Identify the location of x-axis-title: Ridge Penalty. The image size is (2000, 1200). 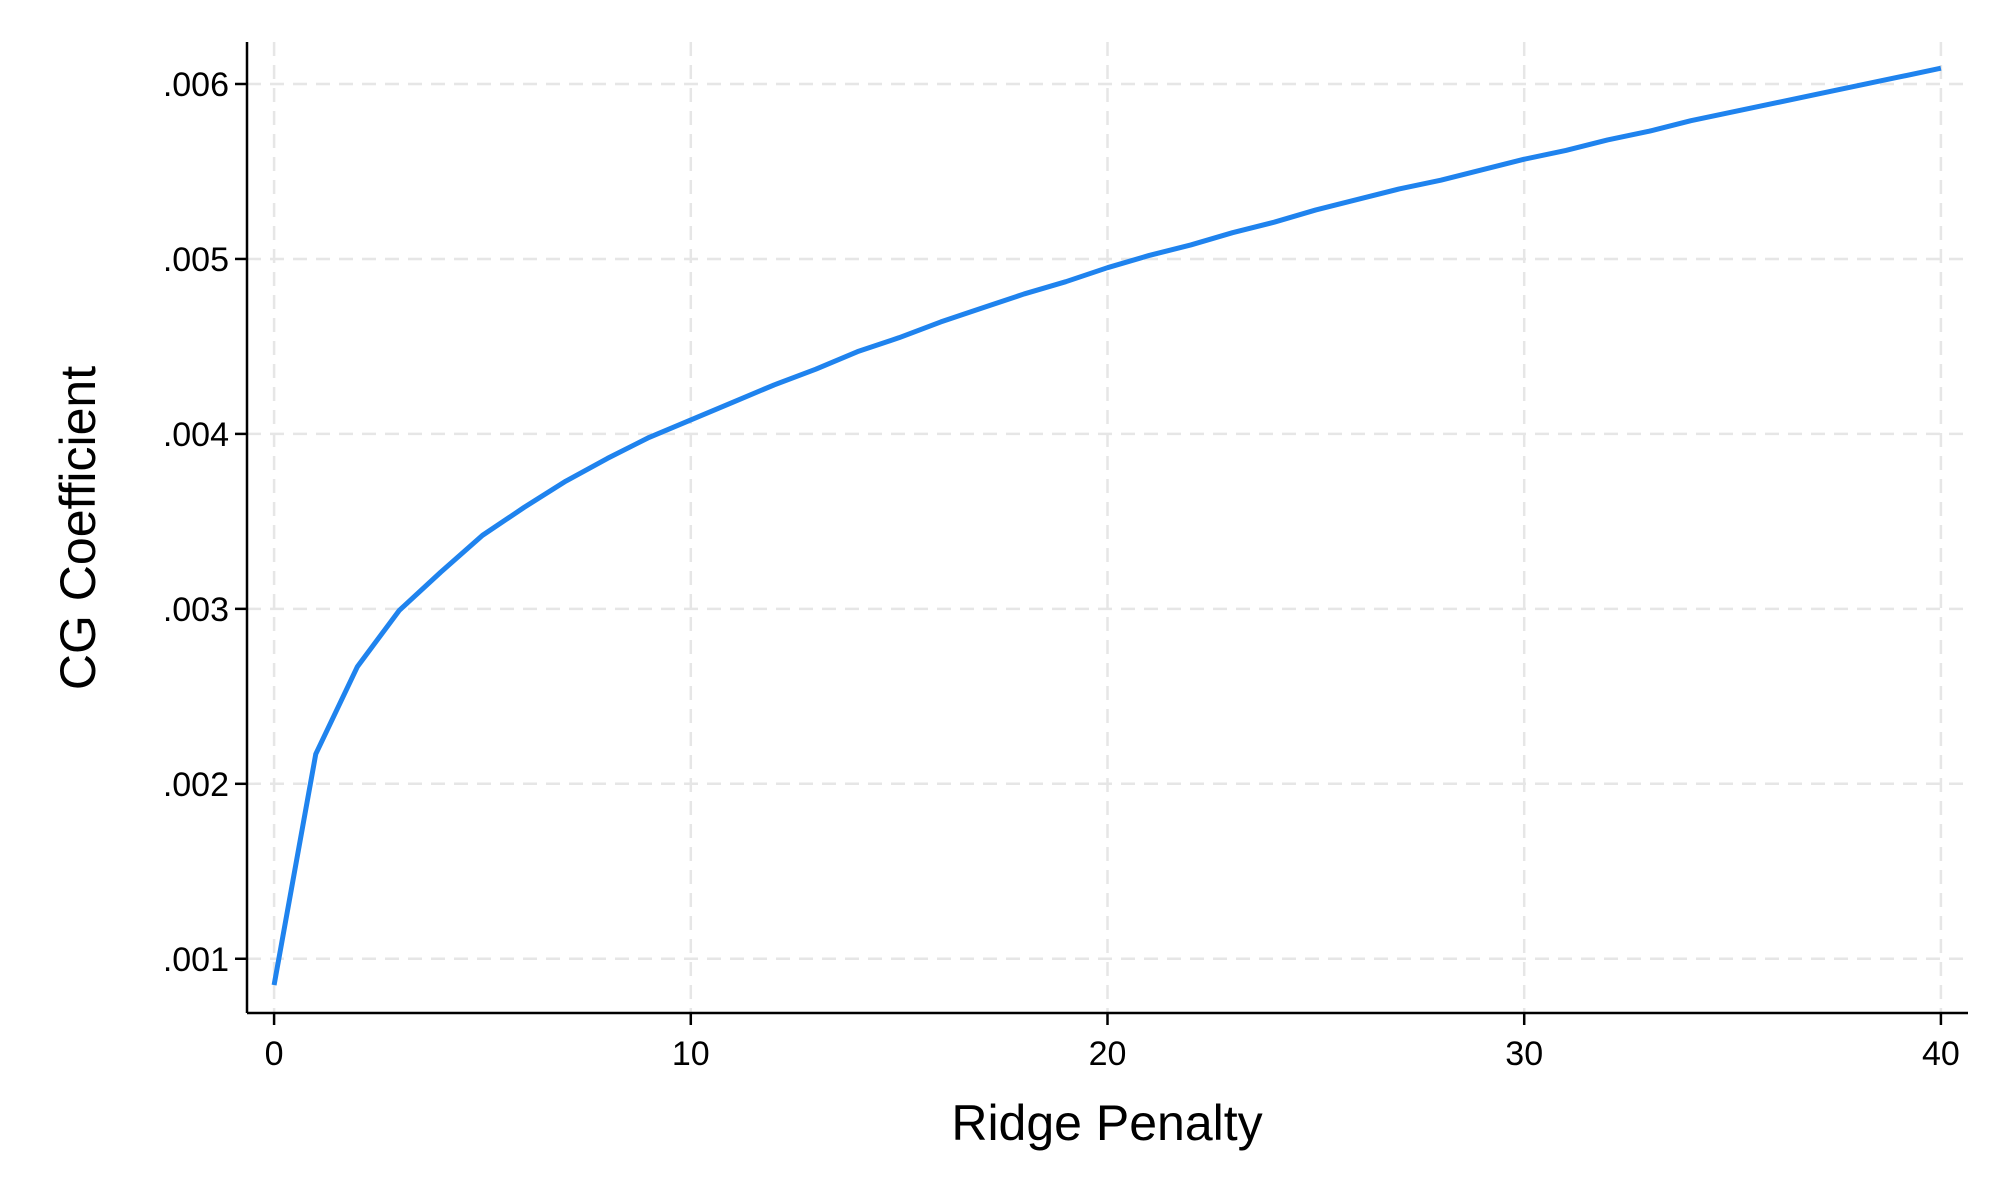
(1106, 1123).